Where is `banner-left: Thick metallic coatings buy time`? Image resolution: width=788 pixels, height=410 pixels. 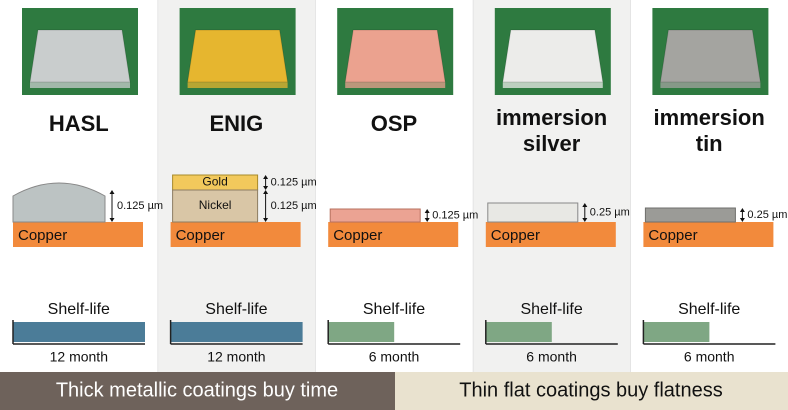 banner-left: Thick metallic coatings buy time is located at coordinates (197, 390).